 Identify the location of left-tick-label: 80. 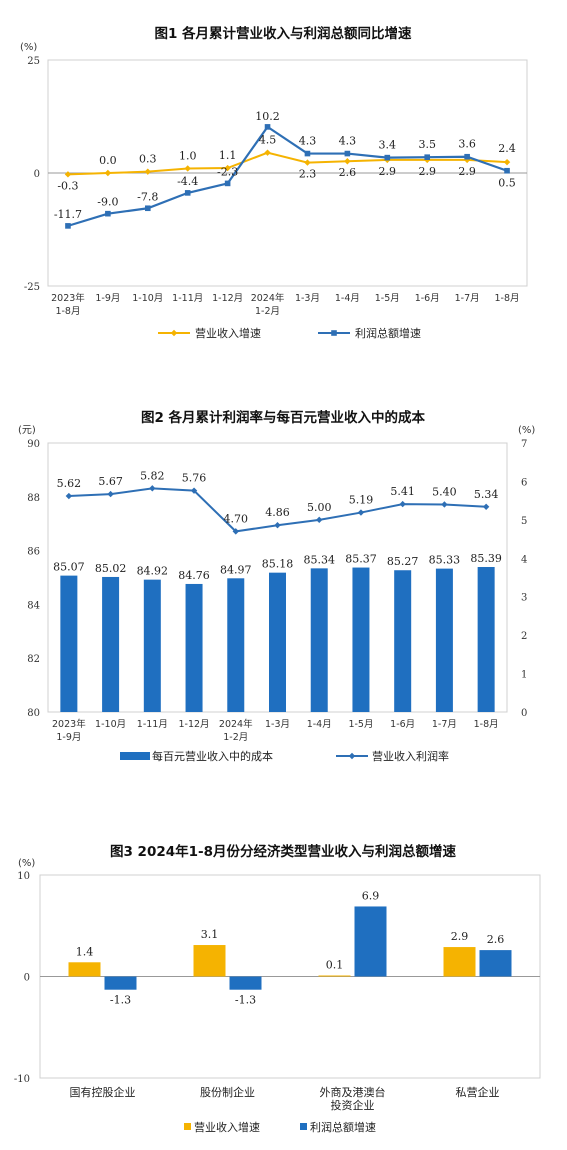
(33, 713).